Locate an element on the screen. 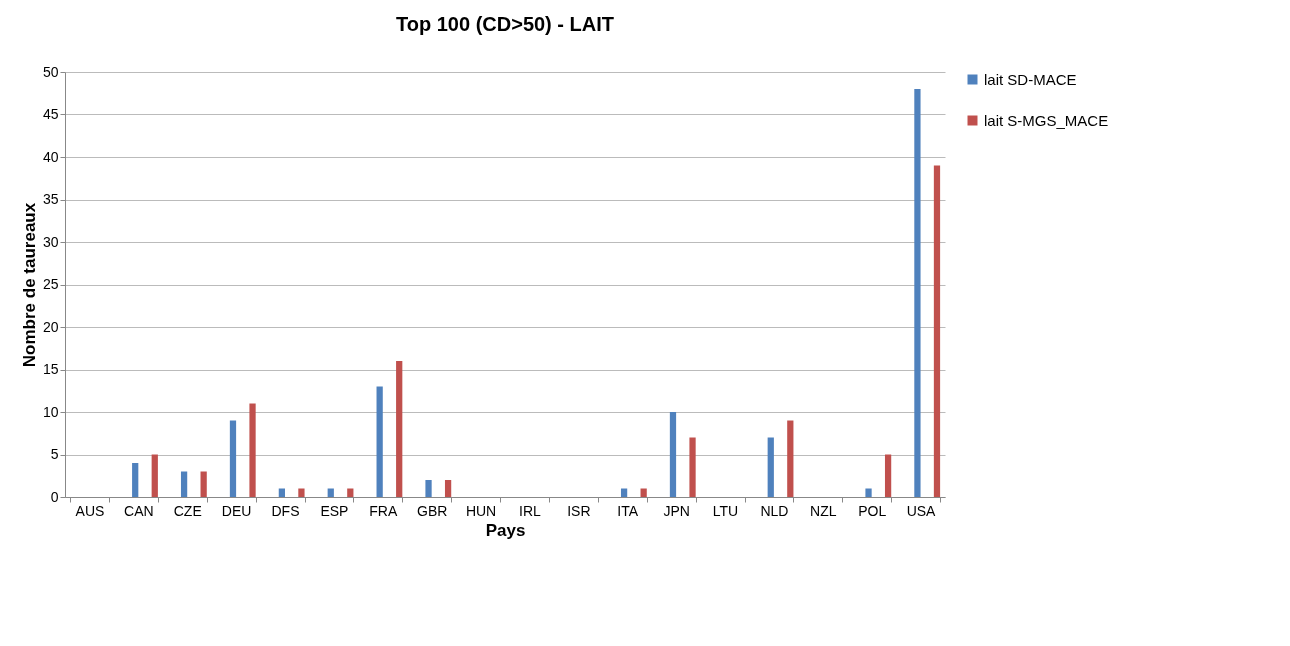 The image size is (1290, 646). x-tick-label: AUS is located at coordinates (90, 510).